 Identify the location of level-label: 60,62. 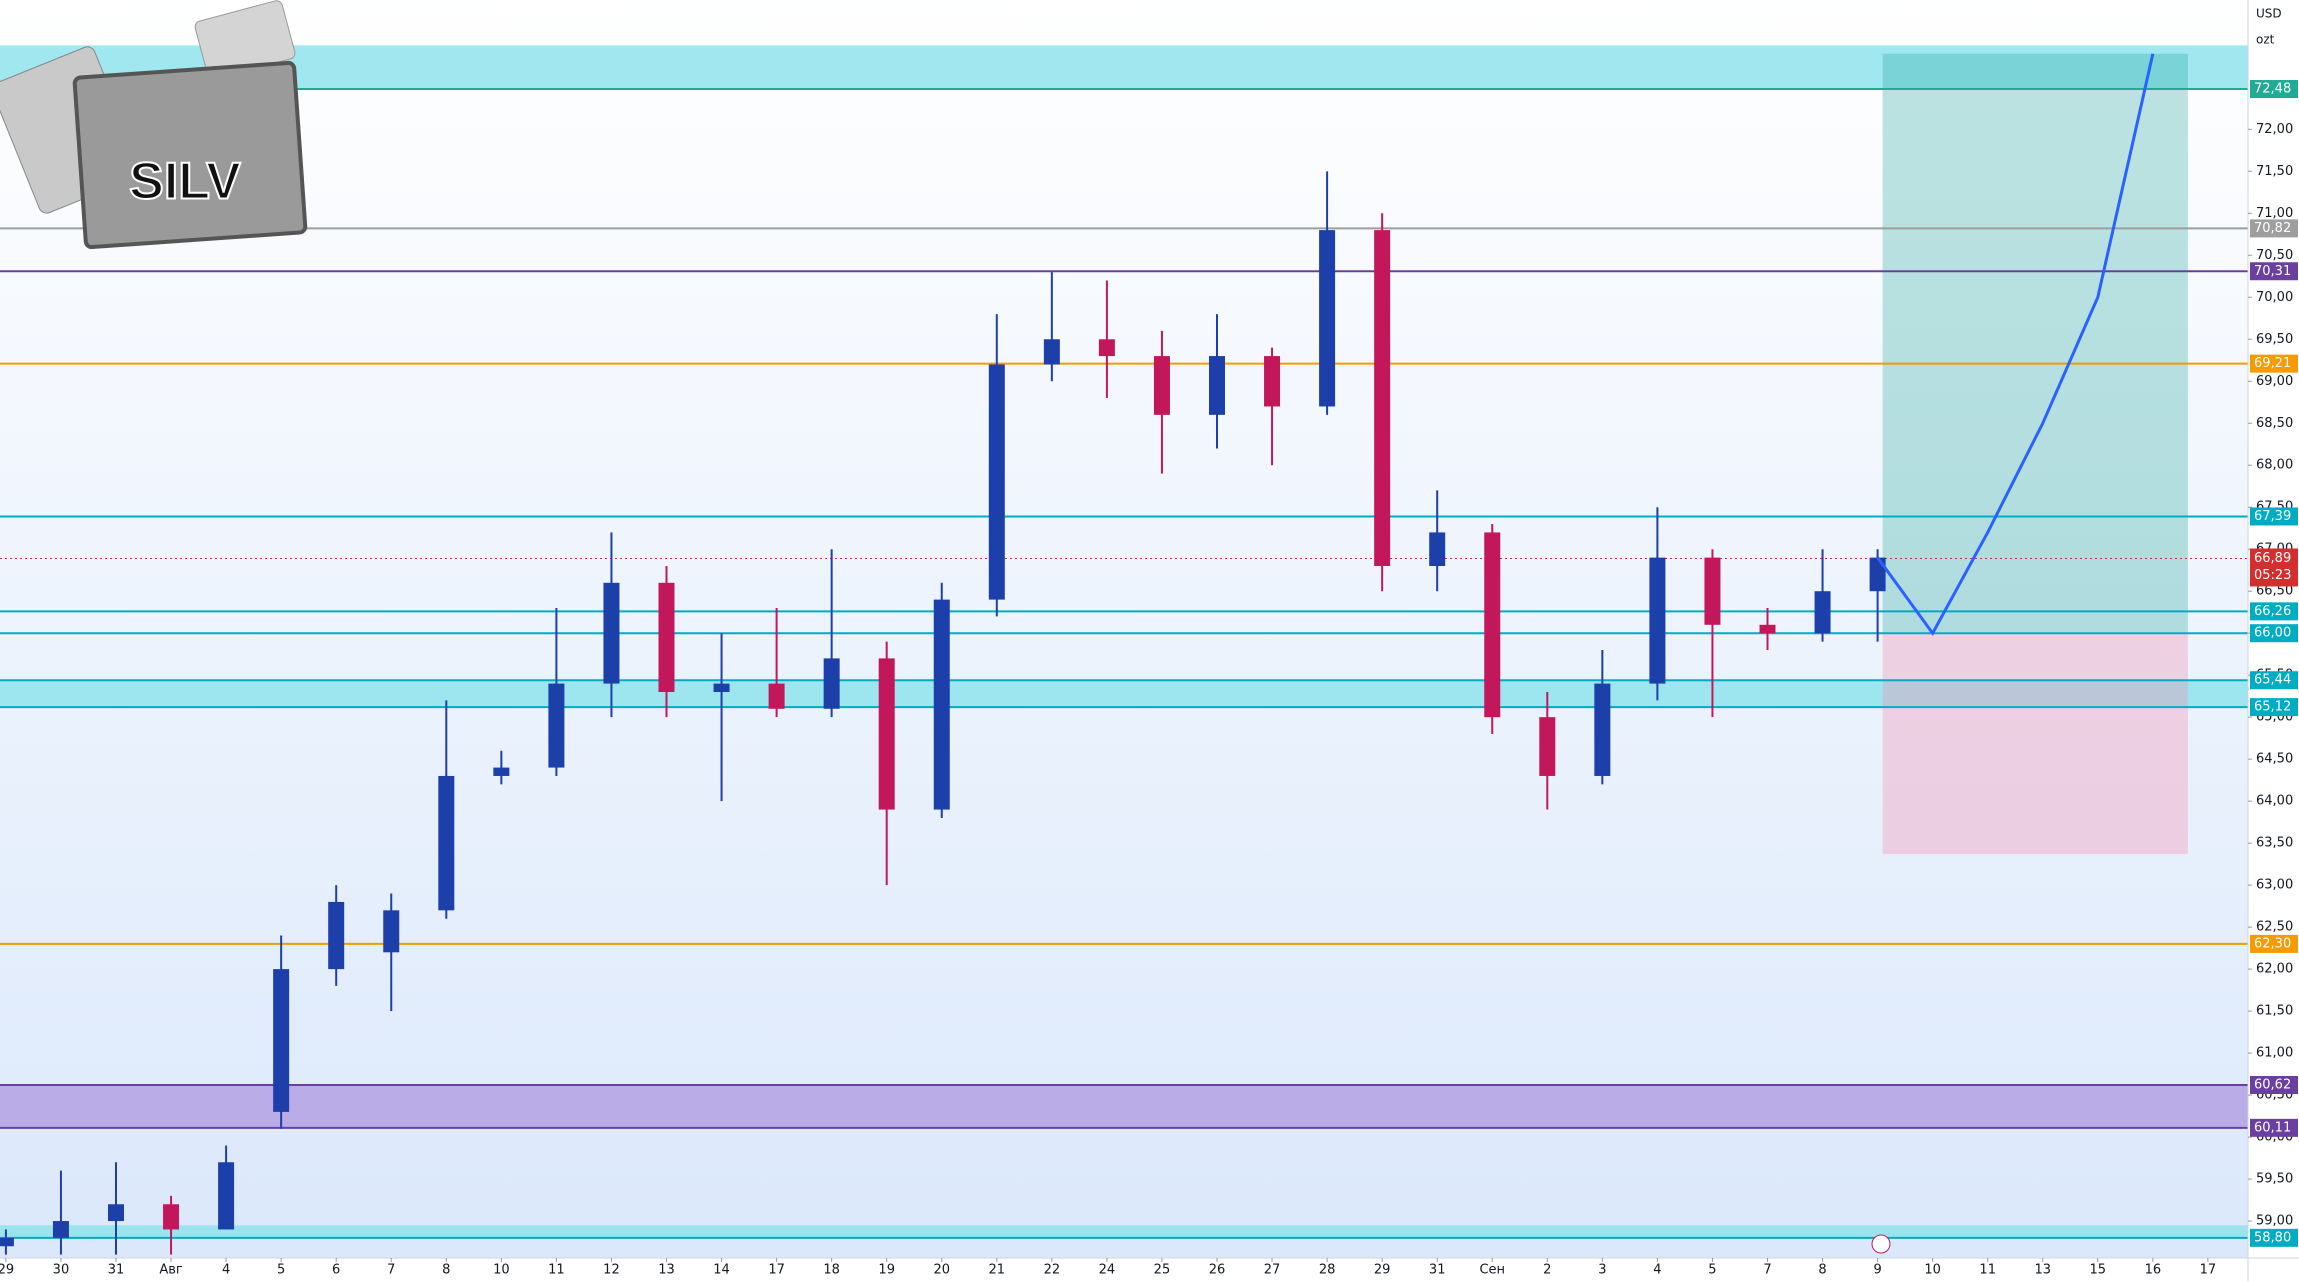
(2272, 1085).